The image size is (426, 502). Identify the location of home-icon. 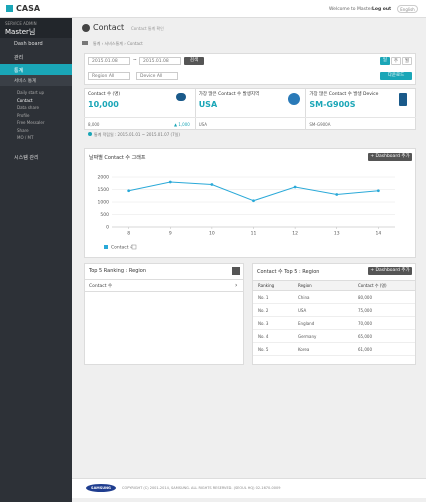
(85, 43).